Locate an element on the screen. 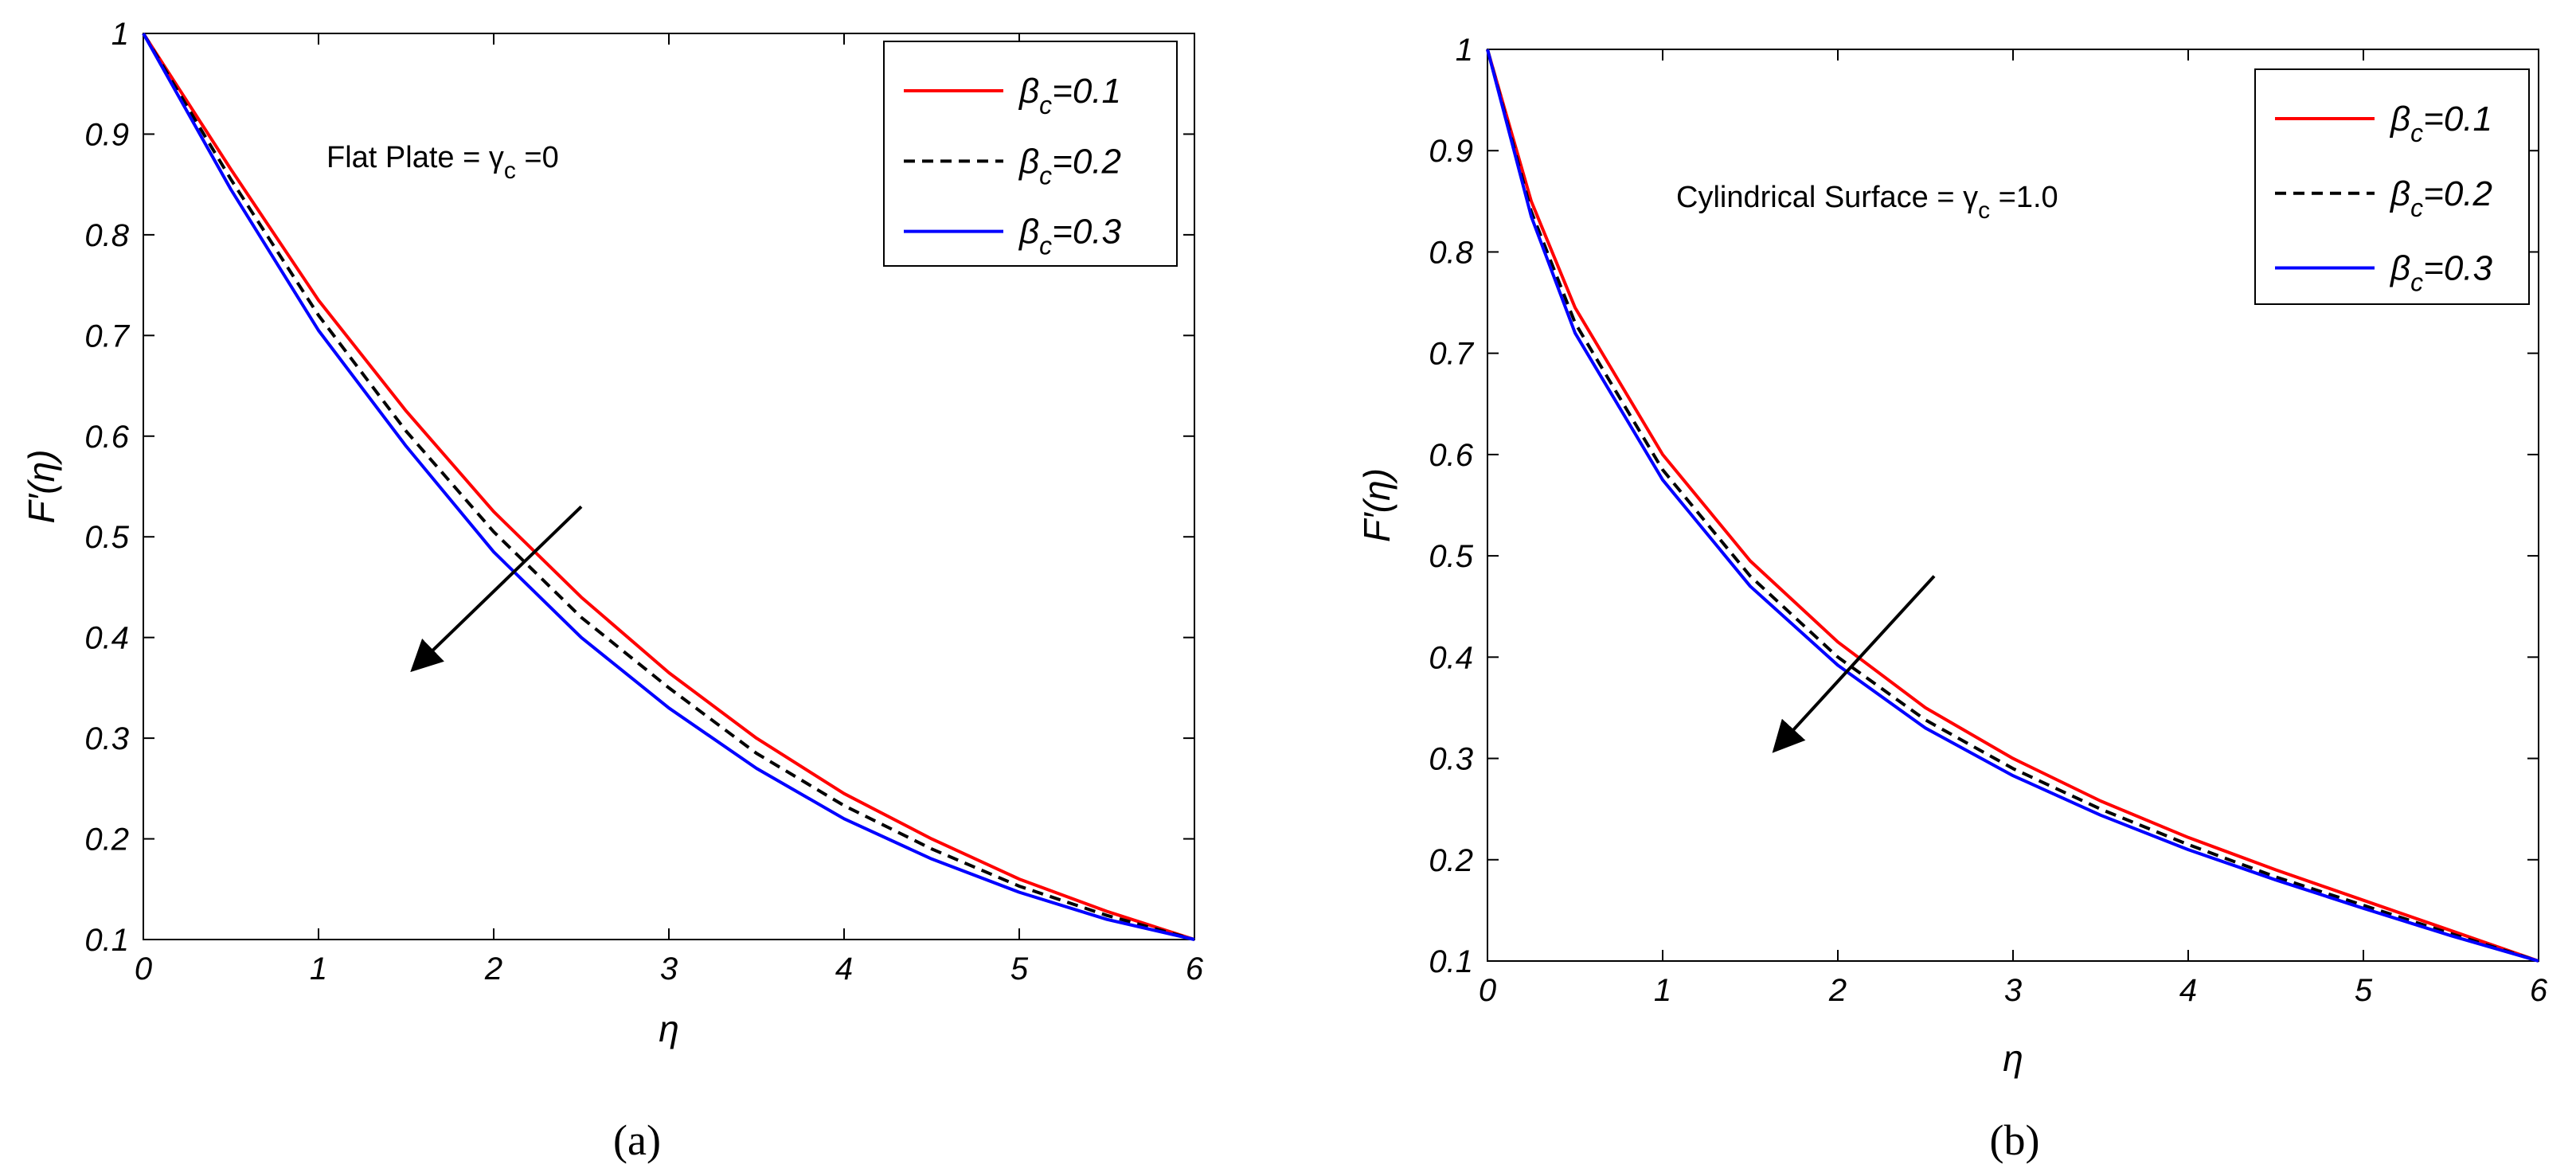 The height and width of the screenshot is (1176, 2576). panel-label: (b) is located at coordinates (2015, 1140).